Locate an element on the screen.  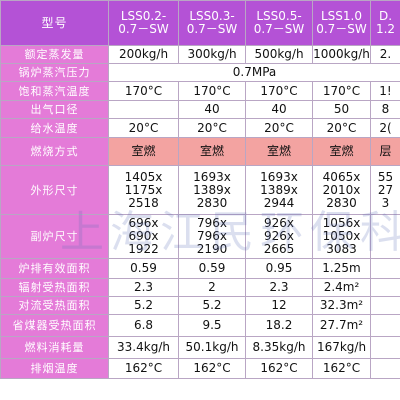
spec-row: 出气口径 40 40 50 8 is located at coordinates (200, 109).